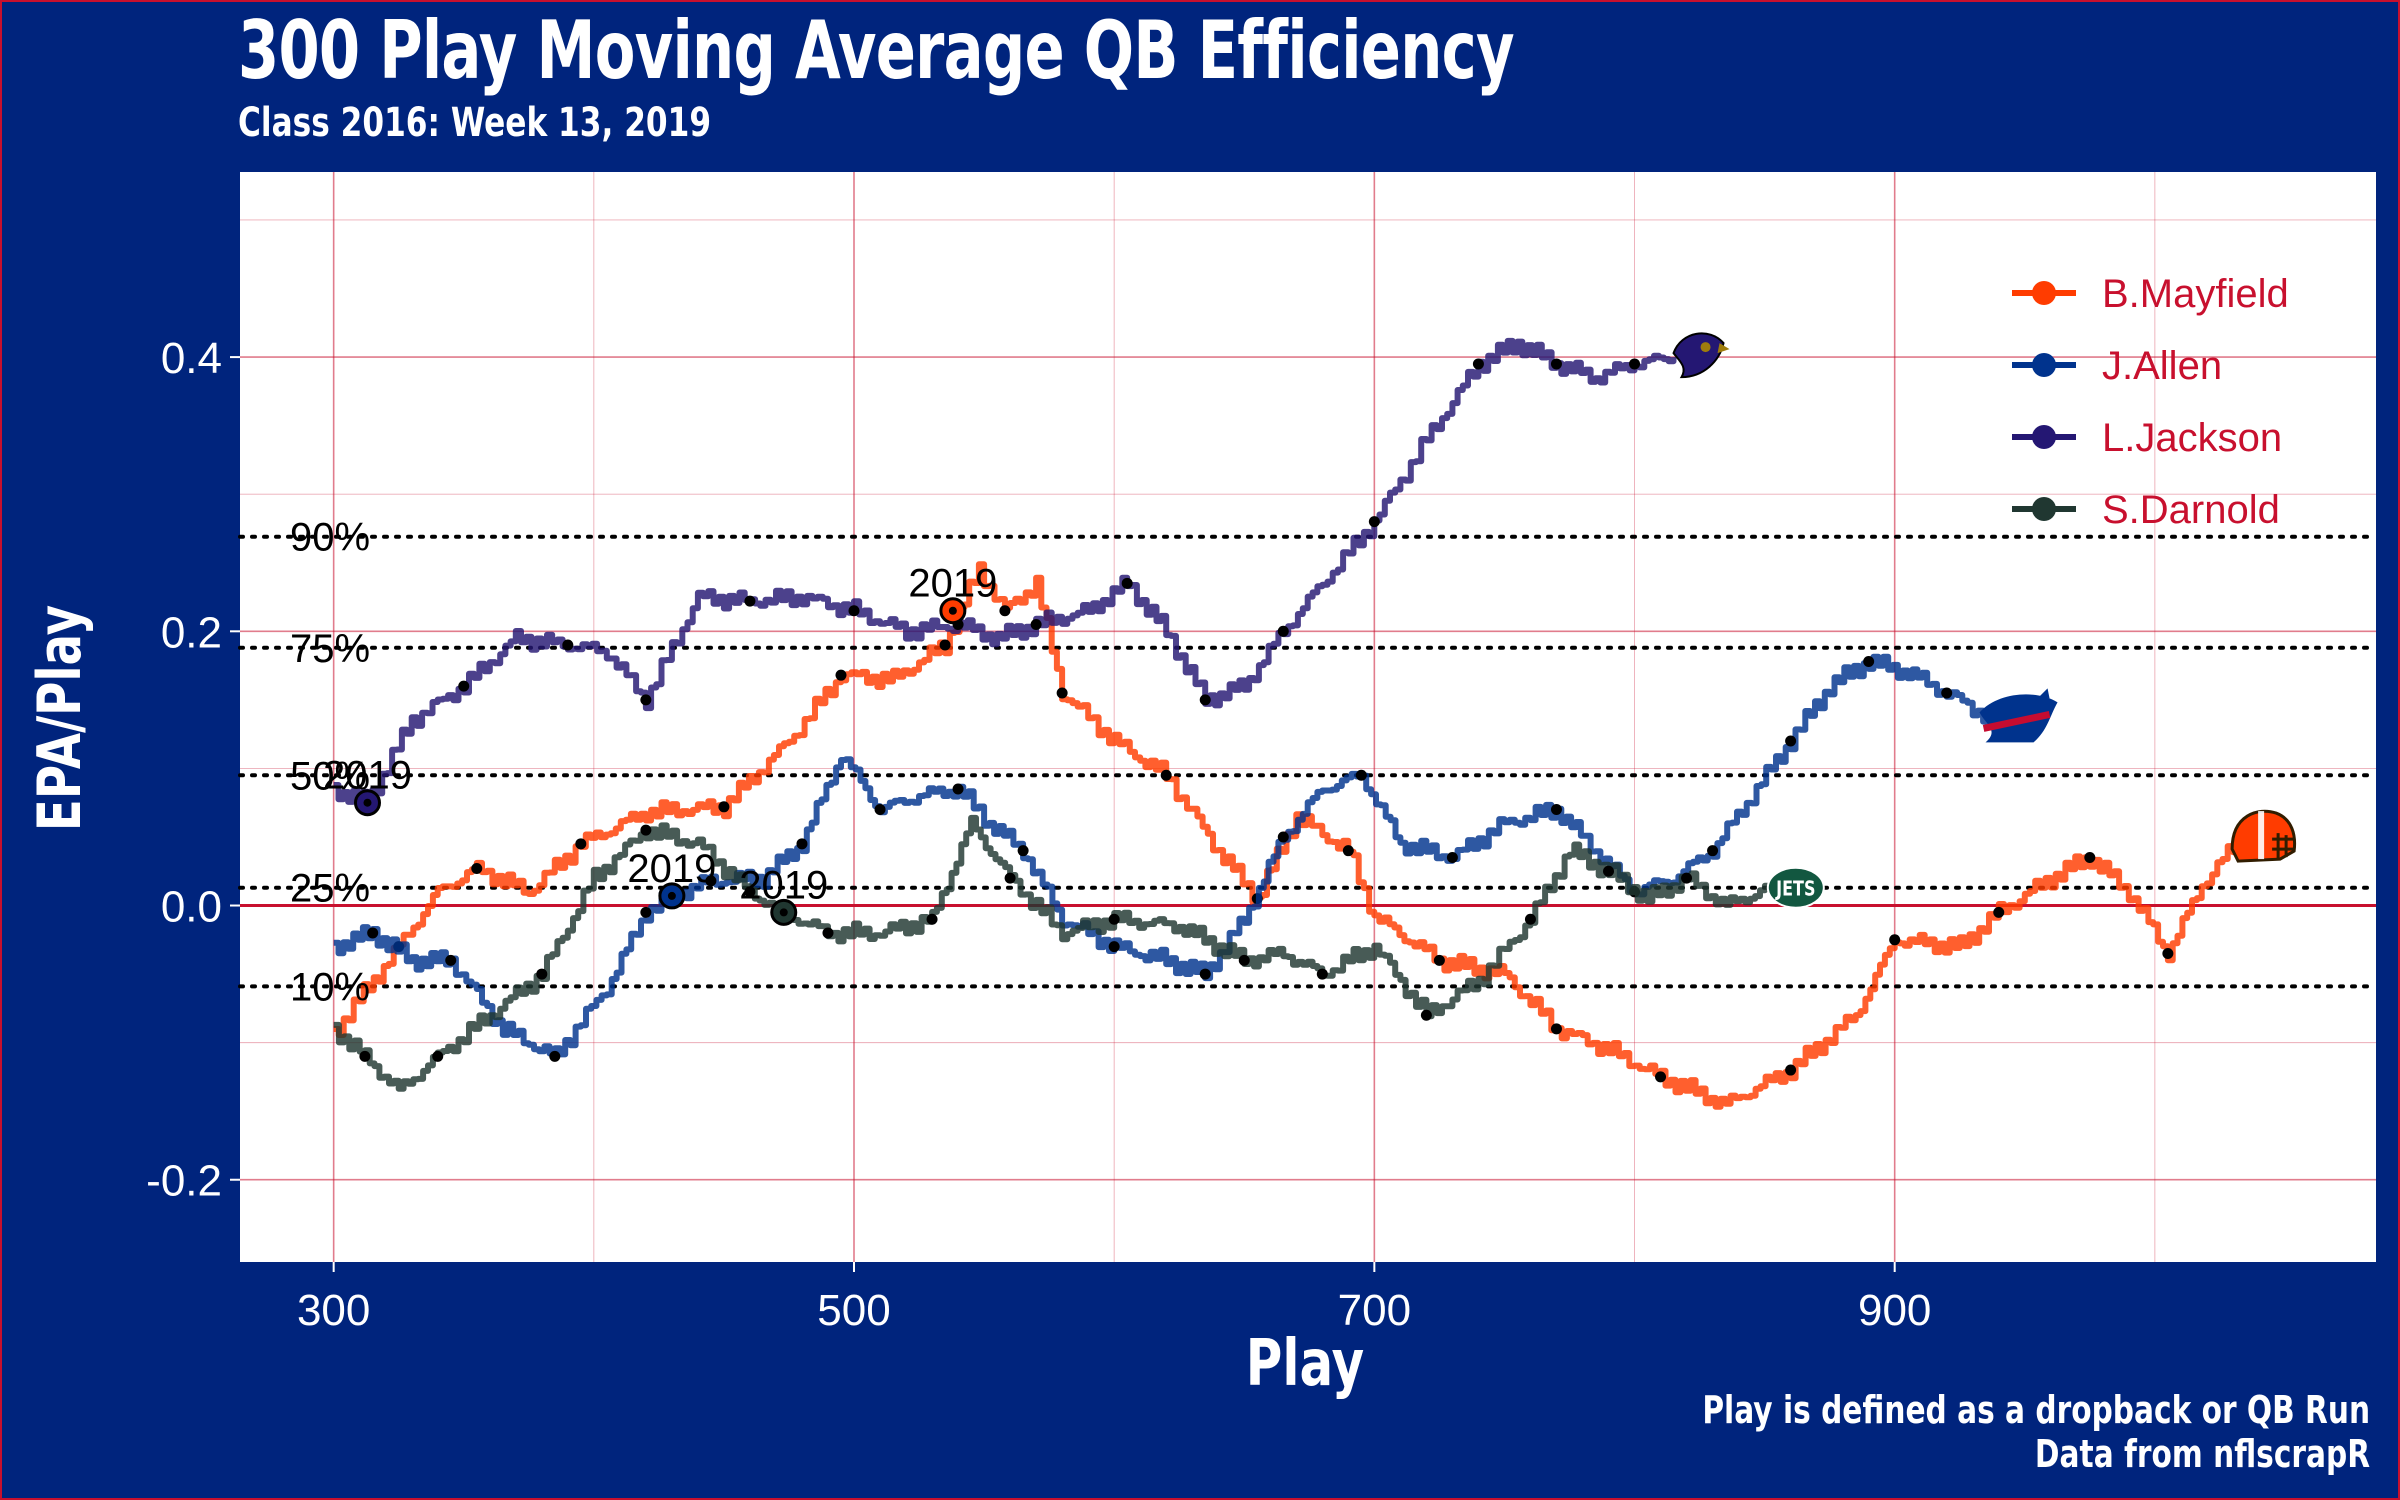  What do you see at coordinates (191, 907) in the screenshot?
I see `y-tick-label: 0.0` at bounding box center [191, 907].